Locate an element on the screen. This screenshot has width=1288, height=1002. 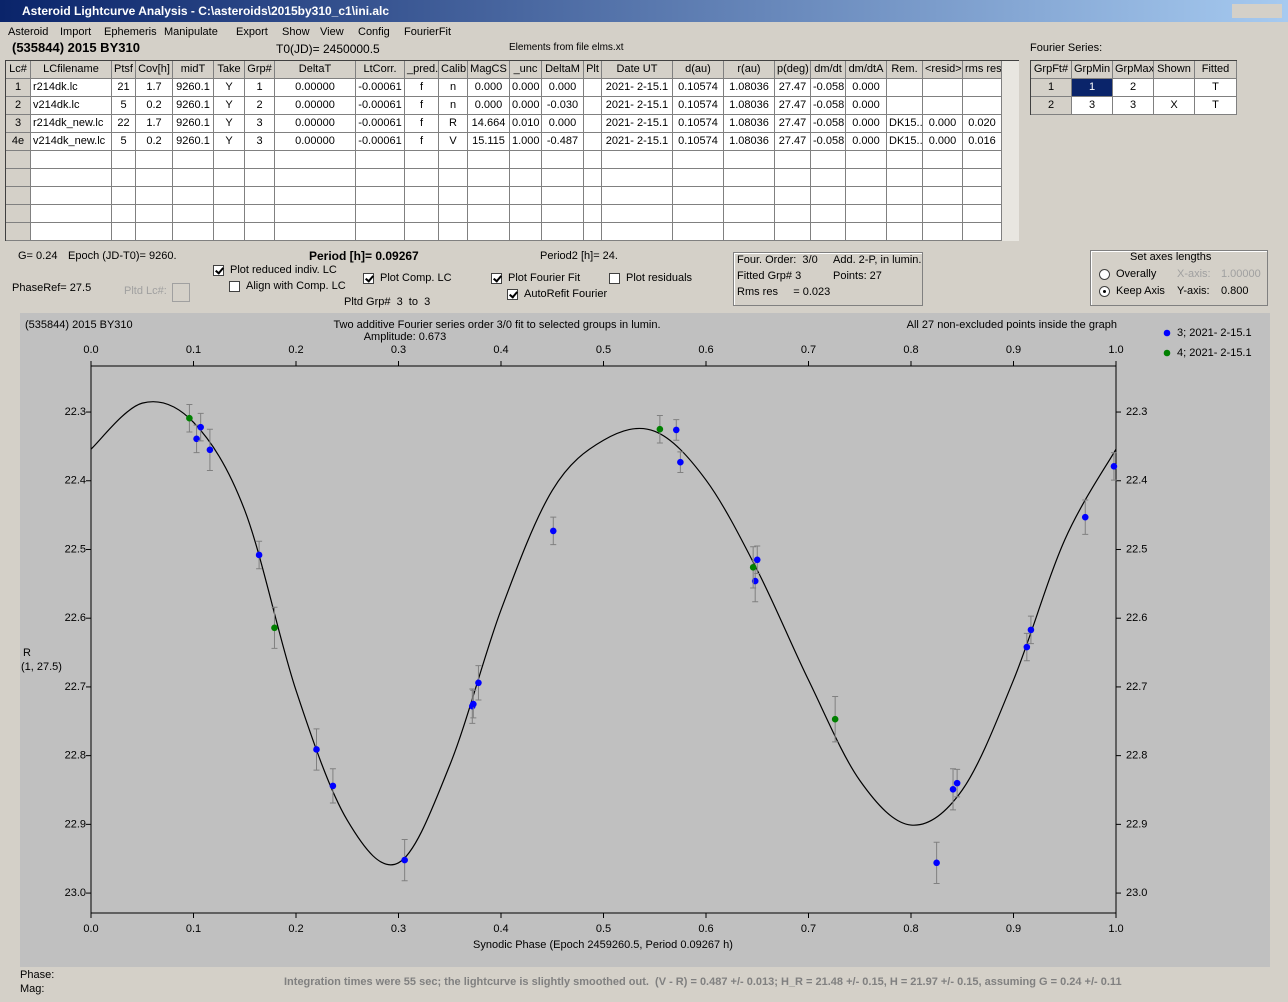
column-header: LtCorr. is located at coordinates (380, 70).